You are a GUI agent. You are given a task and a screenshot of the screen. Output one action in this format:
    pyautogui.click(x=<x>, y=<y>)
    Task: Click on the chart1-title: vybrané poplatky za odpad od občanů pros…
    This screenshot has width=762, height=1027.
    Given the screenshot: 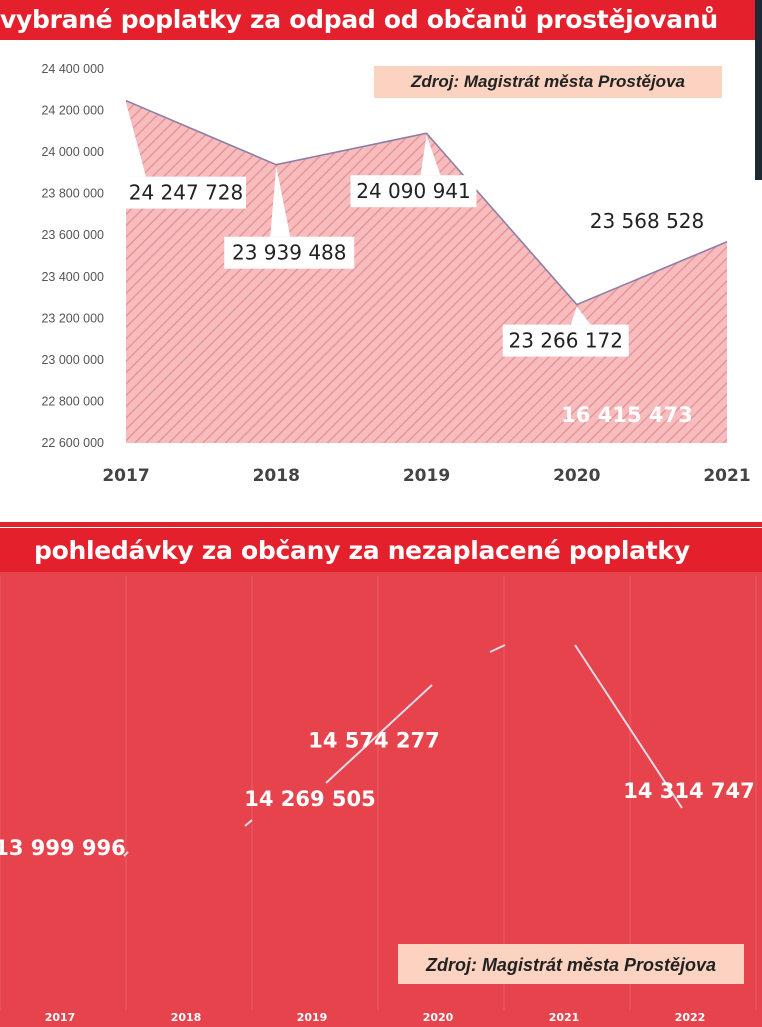 What is the action you would take?
    pyautogui.click(x=381, y=20)
    